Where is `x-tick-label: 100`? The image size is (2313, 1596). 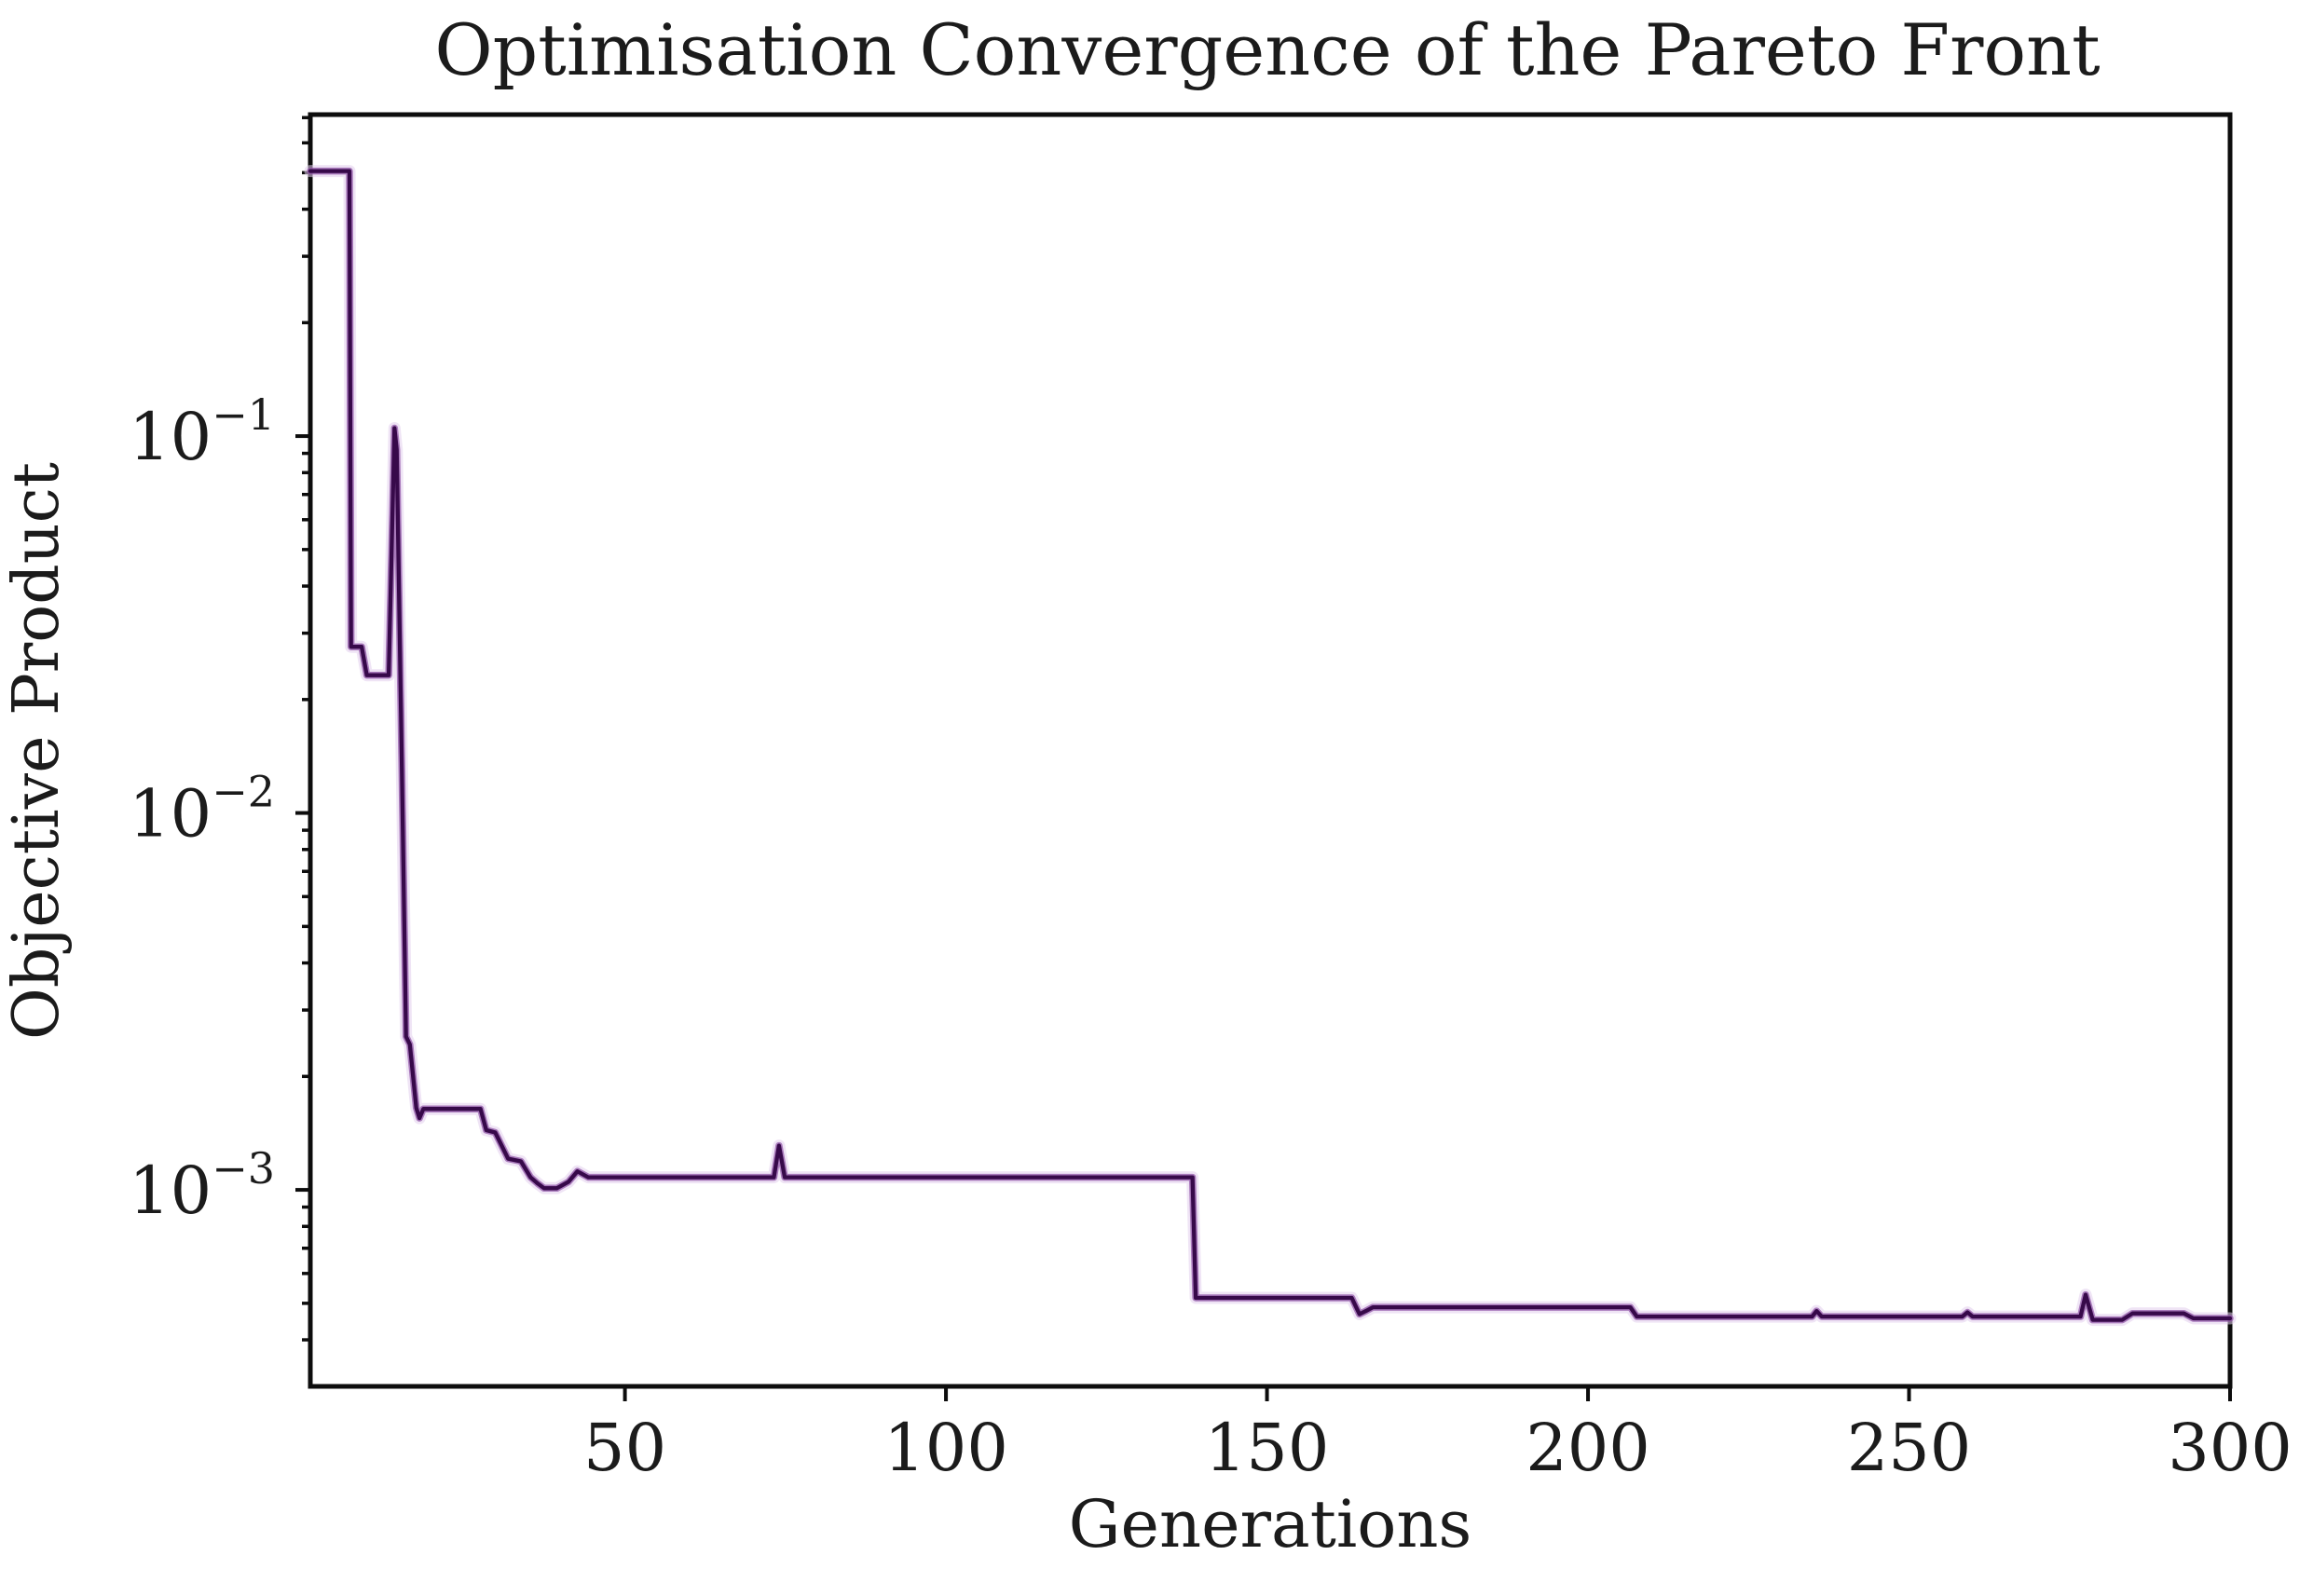 x-tick-label: 100 is located at coordinates (945, 1448).